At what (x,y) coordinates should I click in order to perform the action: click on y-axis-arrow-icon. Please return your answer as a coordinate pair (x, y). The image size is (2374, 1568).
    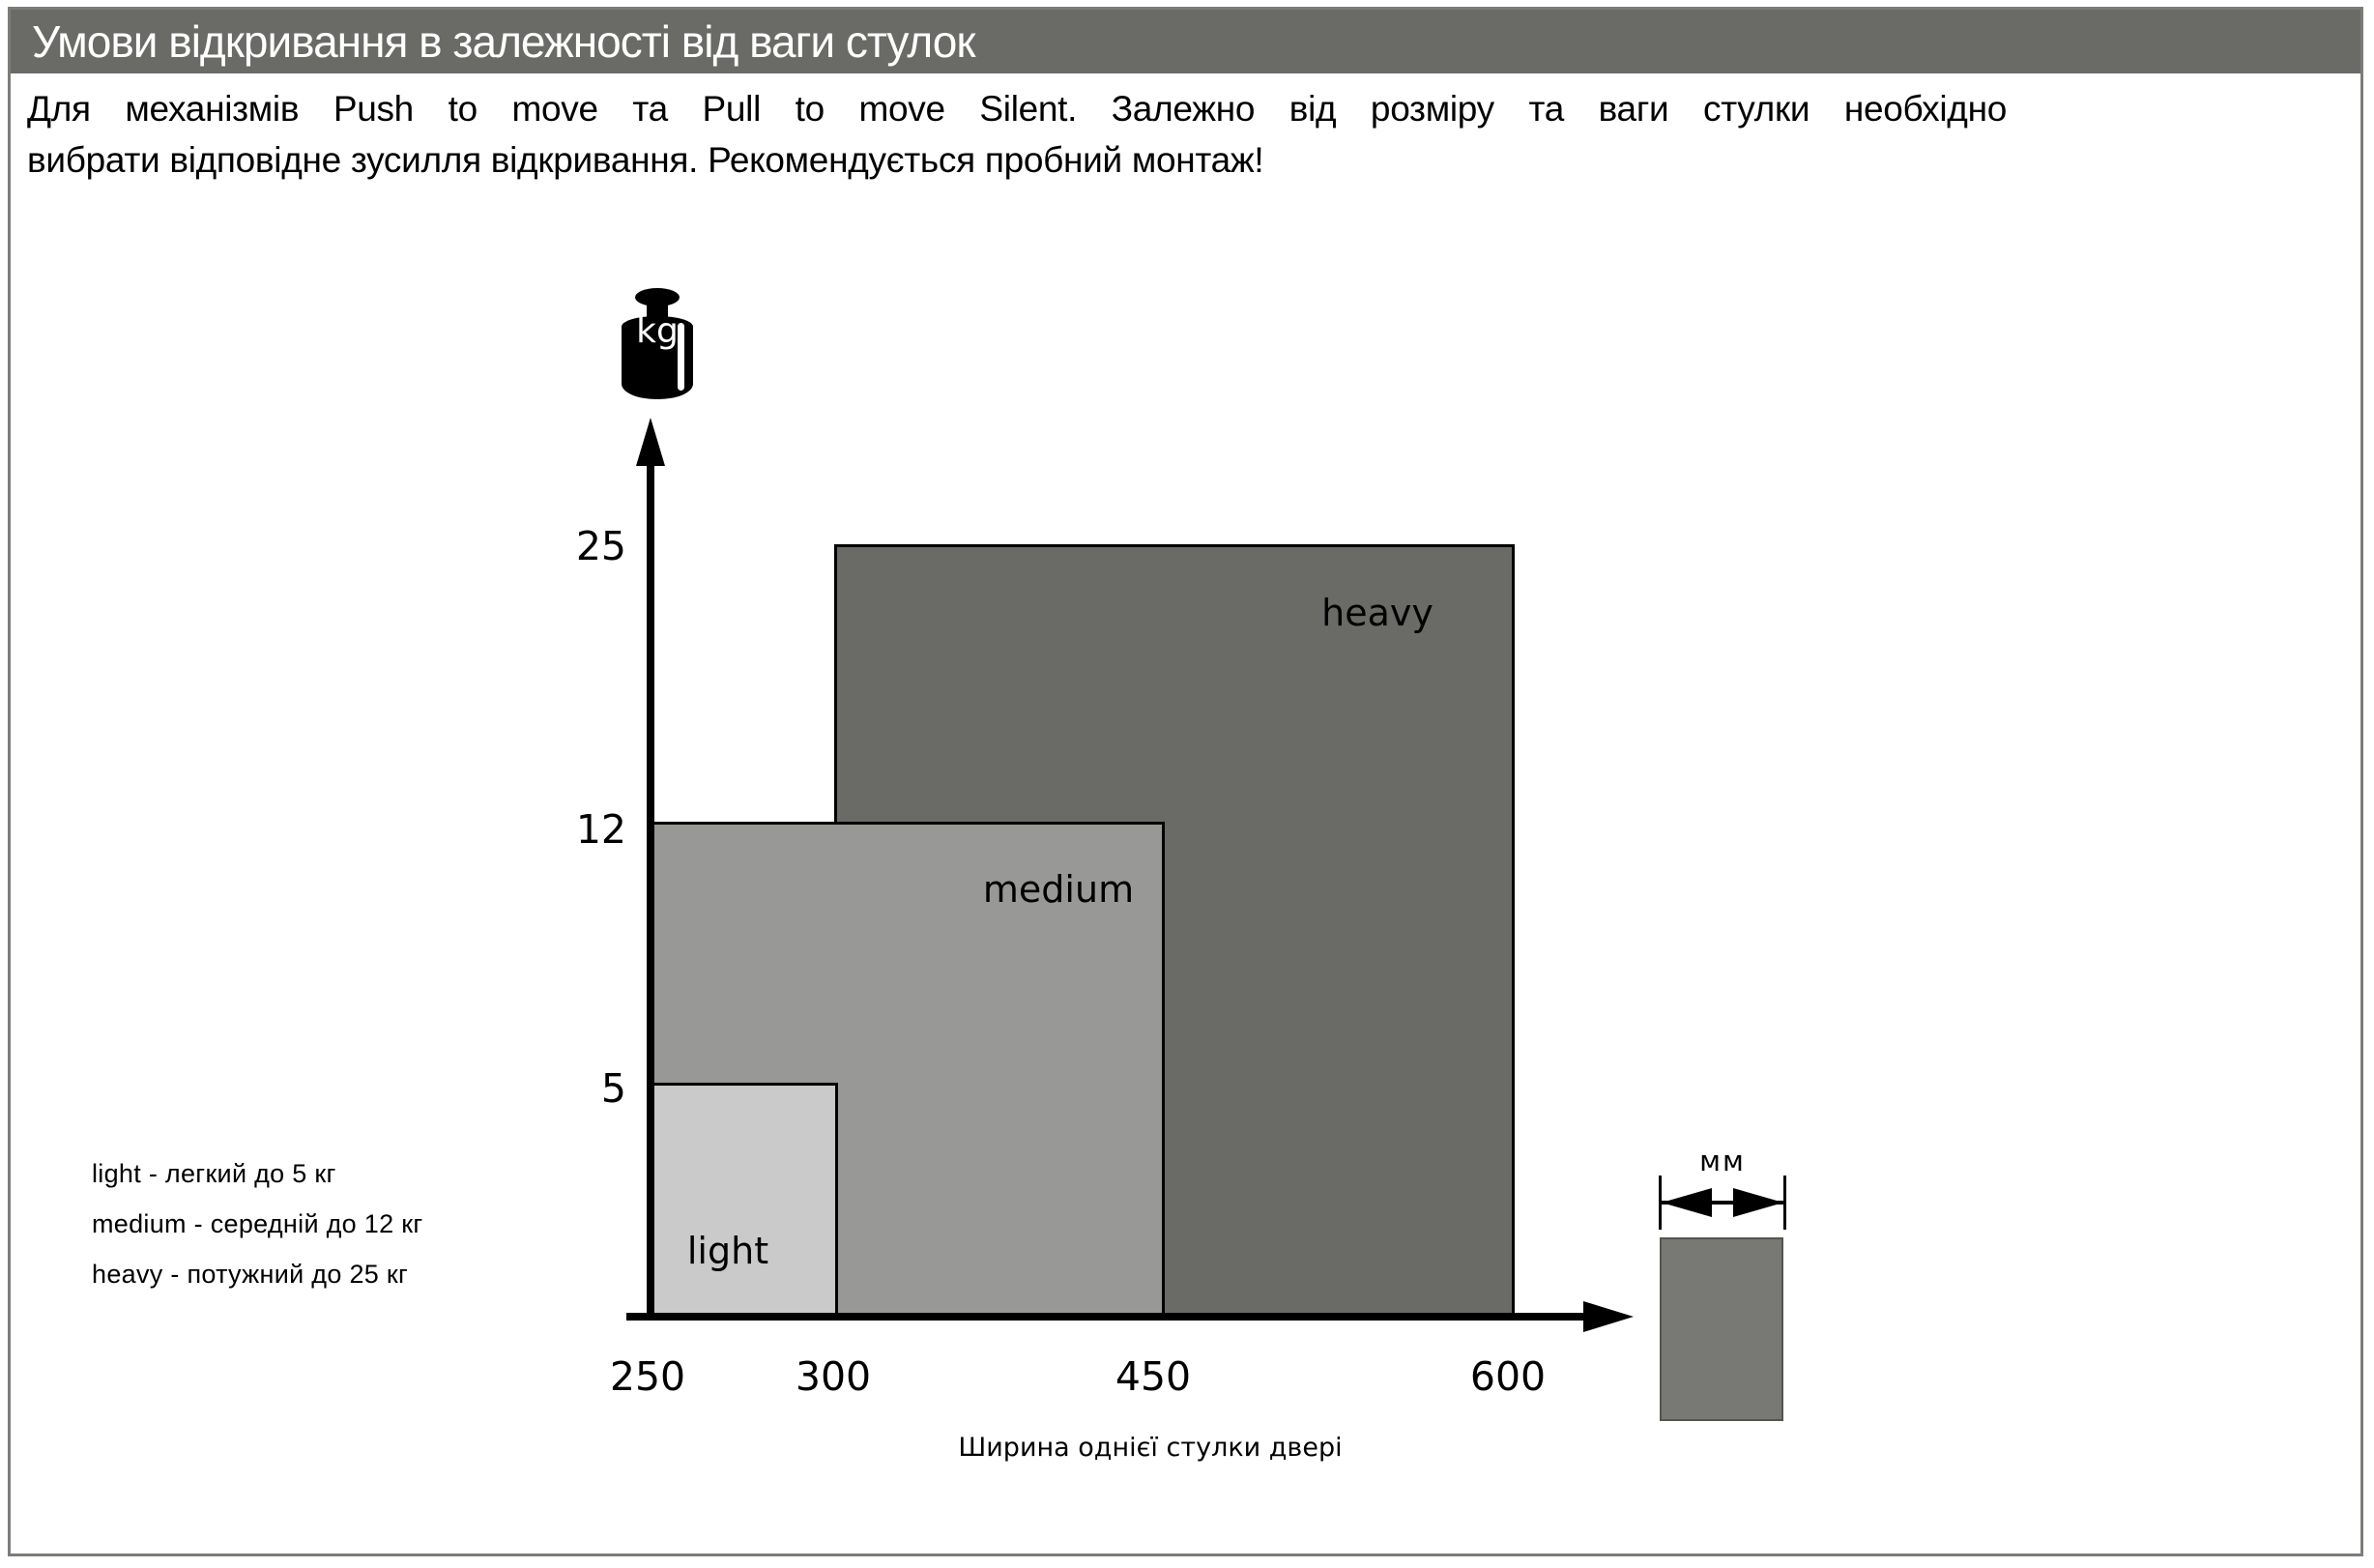
    Looking at the image, I should click on (650, 442).